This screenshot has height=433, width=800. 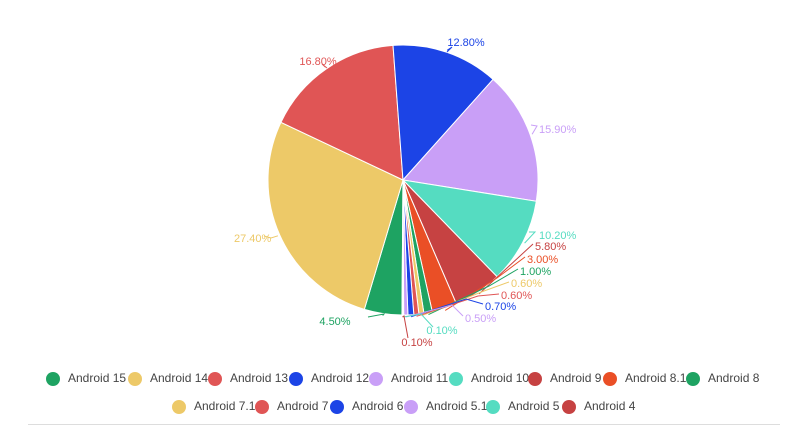 What do you see at coordinates (419, 378) in the screenshot?
I see `legend-label: Android 11` at bounding box center [419, 378].